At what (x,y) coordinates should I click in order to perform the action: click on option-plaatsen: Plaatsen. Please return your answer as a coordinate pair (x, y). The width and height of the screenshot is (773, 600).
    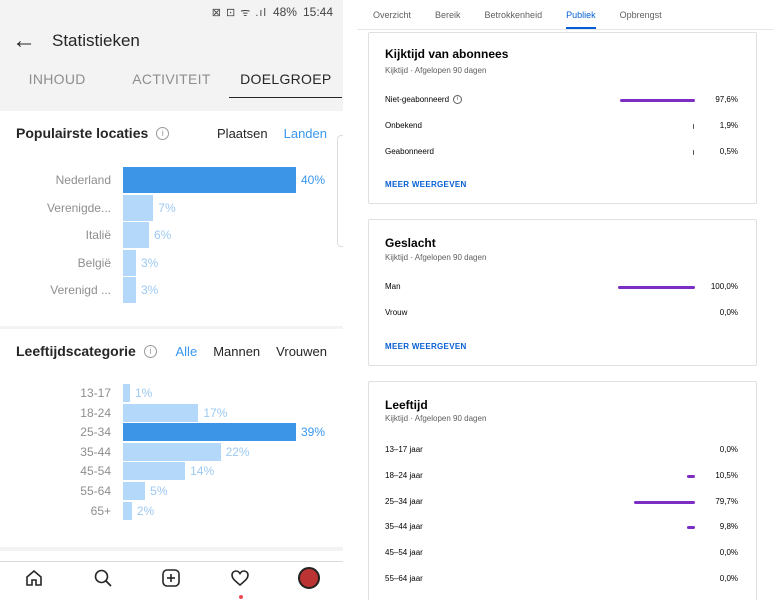
    Looking at the image, I should click on (242, 133).